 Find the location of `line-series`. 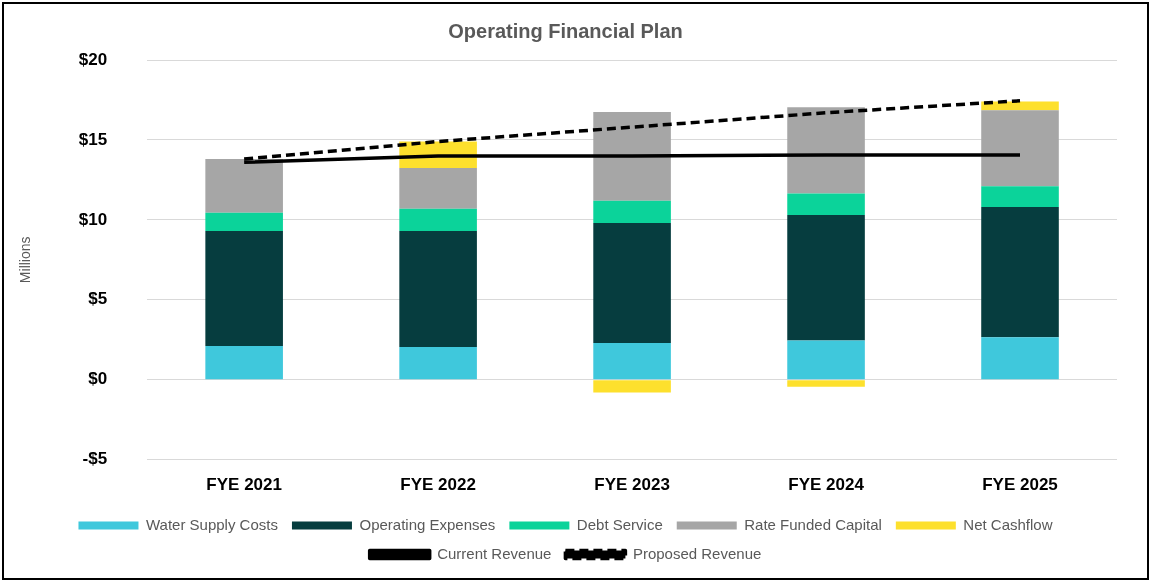

line-series is located at coordinates (632, 130).